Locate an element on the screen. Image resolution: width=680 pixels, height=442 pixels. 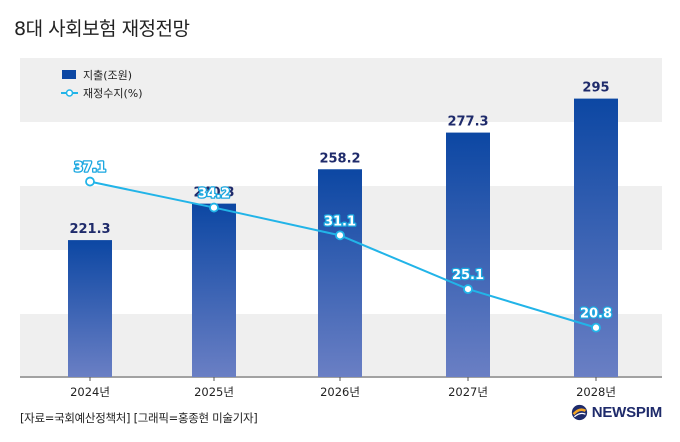
background-band is located at coordinates (341, 90).